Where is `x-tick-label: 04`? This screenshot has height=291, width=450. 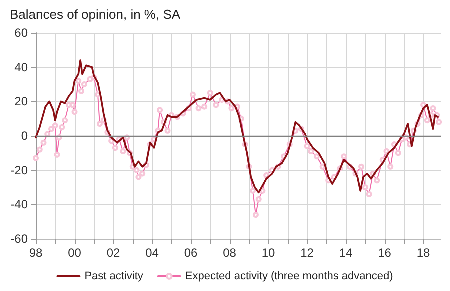
x-tick-label: 04 is located at coordinates (153, 253).